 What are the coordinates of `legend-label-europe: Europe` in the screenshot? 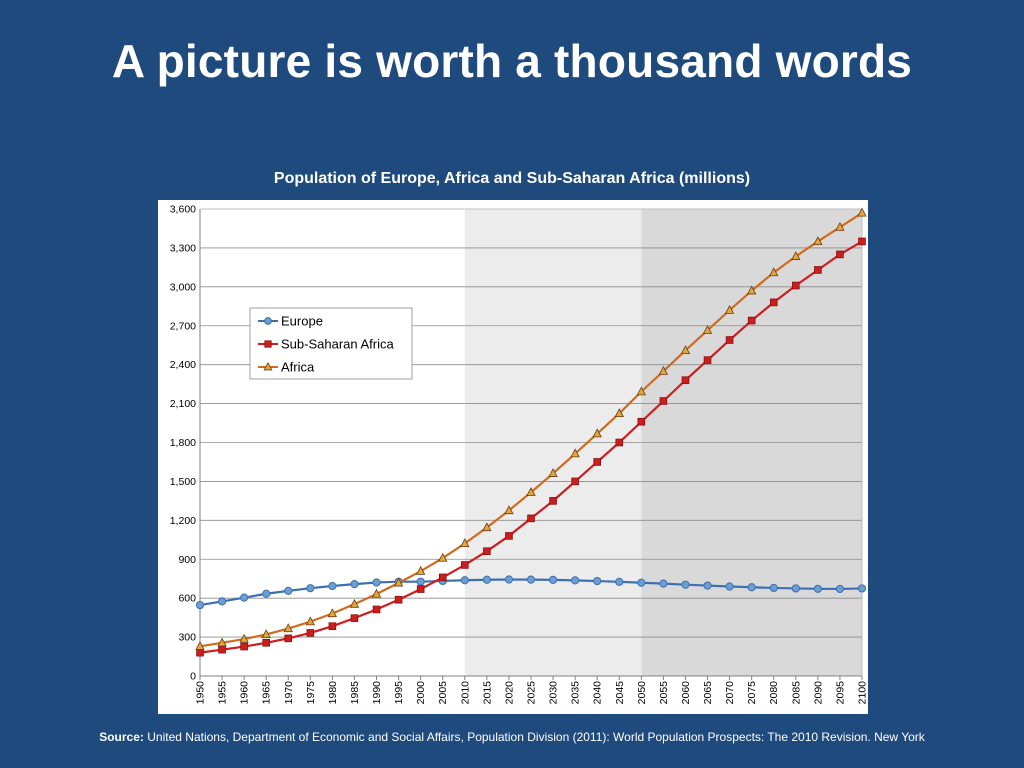 It's located at (302, 321).